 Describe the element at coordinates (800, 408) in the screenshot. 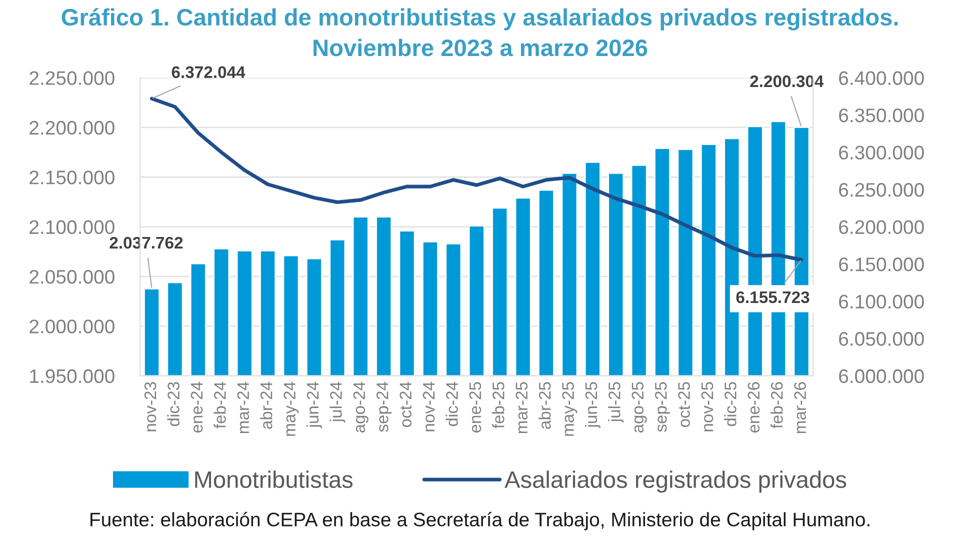

I see `x-tick-label: mar-26` at that location.